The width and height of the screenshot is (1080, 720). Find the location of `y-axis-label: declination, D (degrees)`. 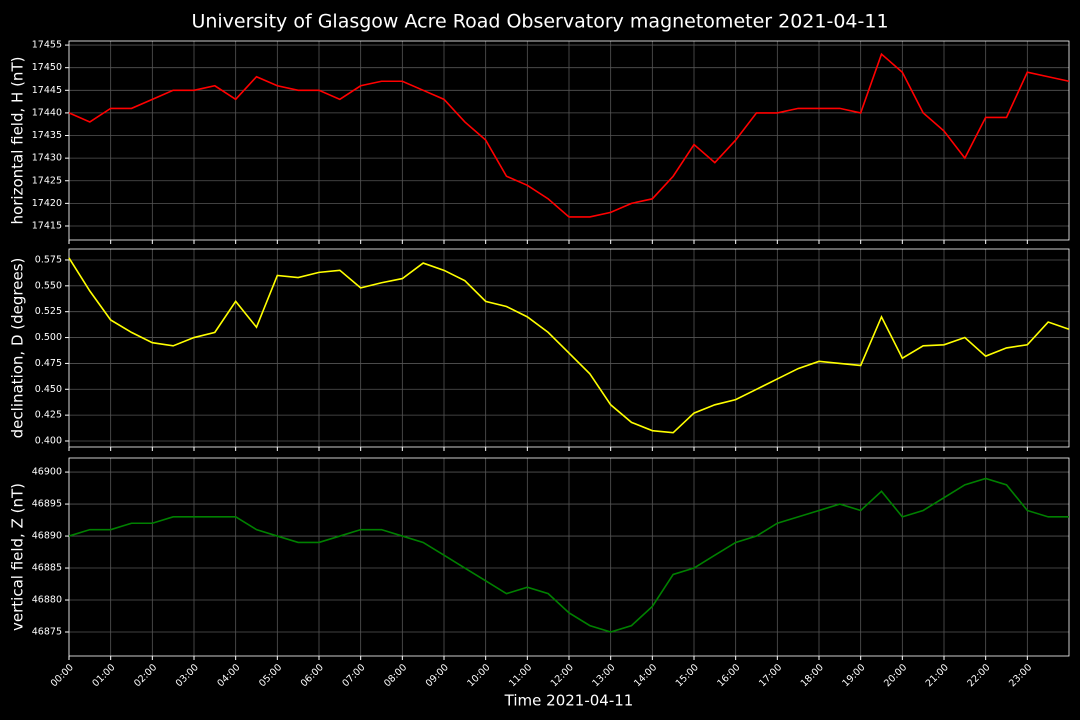

y-axis-label: declination, D (degrees) is located at coordinates (18, 348).